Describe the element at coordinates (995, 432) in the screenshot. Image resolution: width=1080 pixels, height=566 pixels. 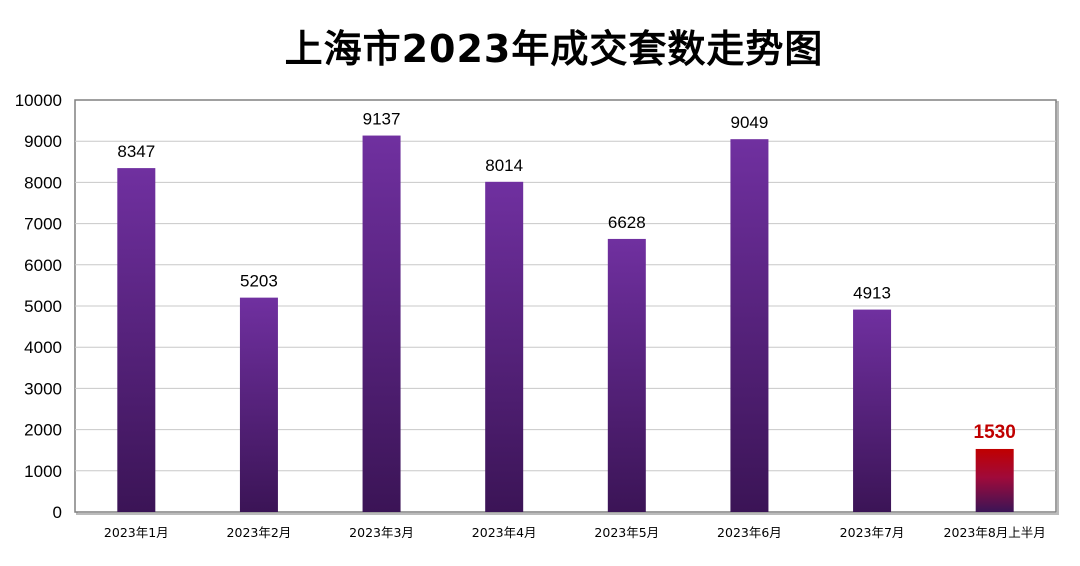
I see `data-label: 1530` at that location.